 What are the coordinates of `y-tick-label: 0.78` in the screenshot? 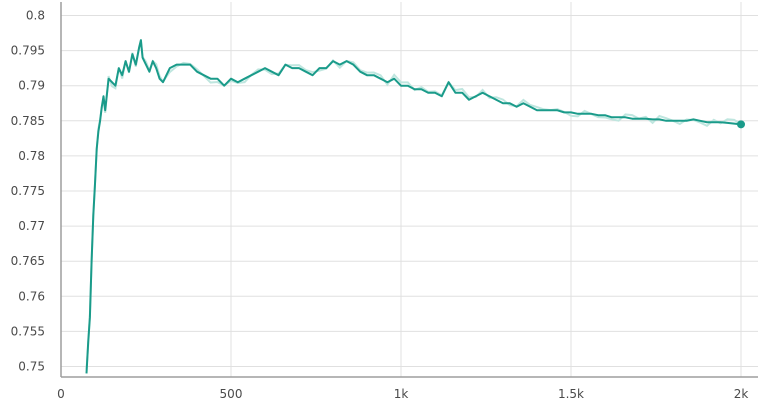 It's located at (31, 156).